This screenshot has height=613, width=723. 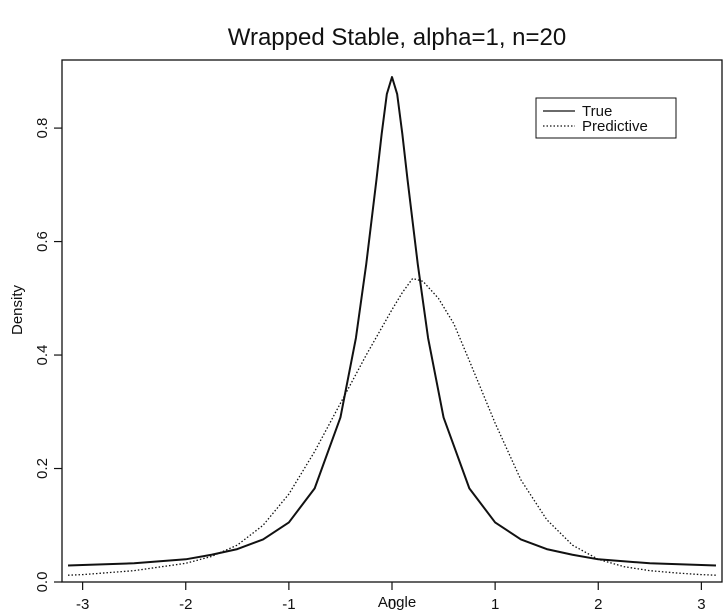 What do you see at coordinates (597, 111) in the screenshot?
I see `legend-true-label: True` at bounding box center [597, 111].